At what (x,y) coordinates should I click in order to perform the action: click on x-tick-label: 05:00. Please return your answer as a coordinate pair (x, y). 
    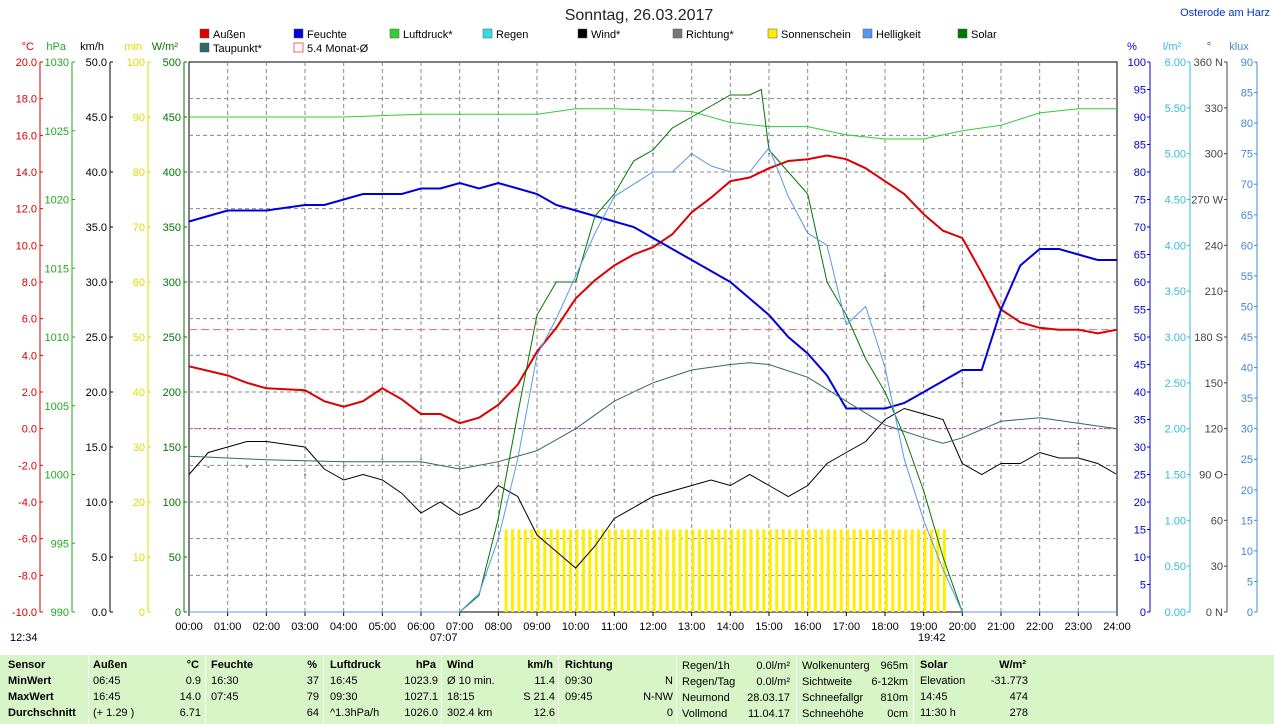
    Looking at the image, I should click on (383, 627).